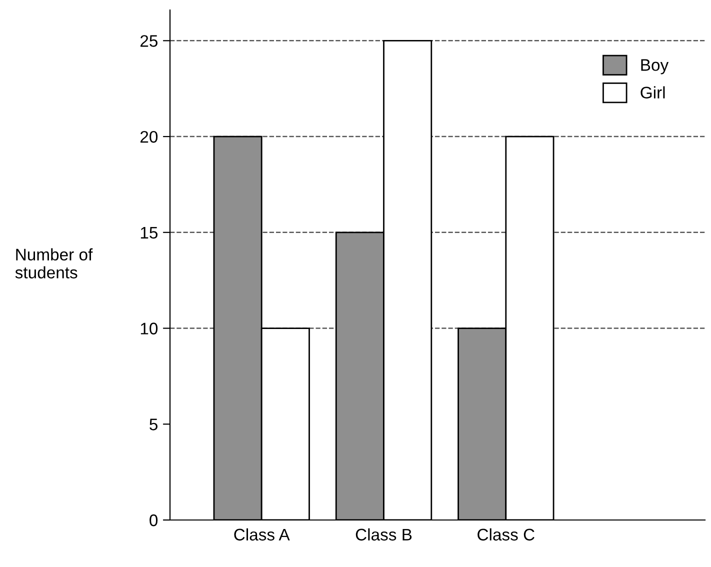 This screenshot has width=711, height=567. Describe the element at coordinates (154, 520) in the screenshot. I see `y-tick-label: 0` at that location.